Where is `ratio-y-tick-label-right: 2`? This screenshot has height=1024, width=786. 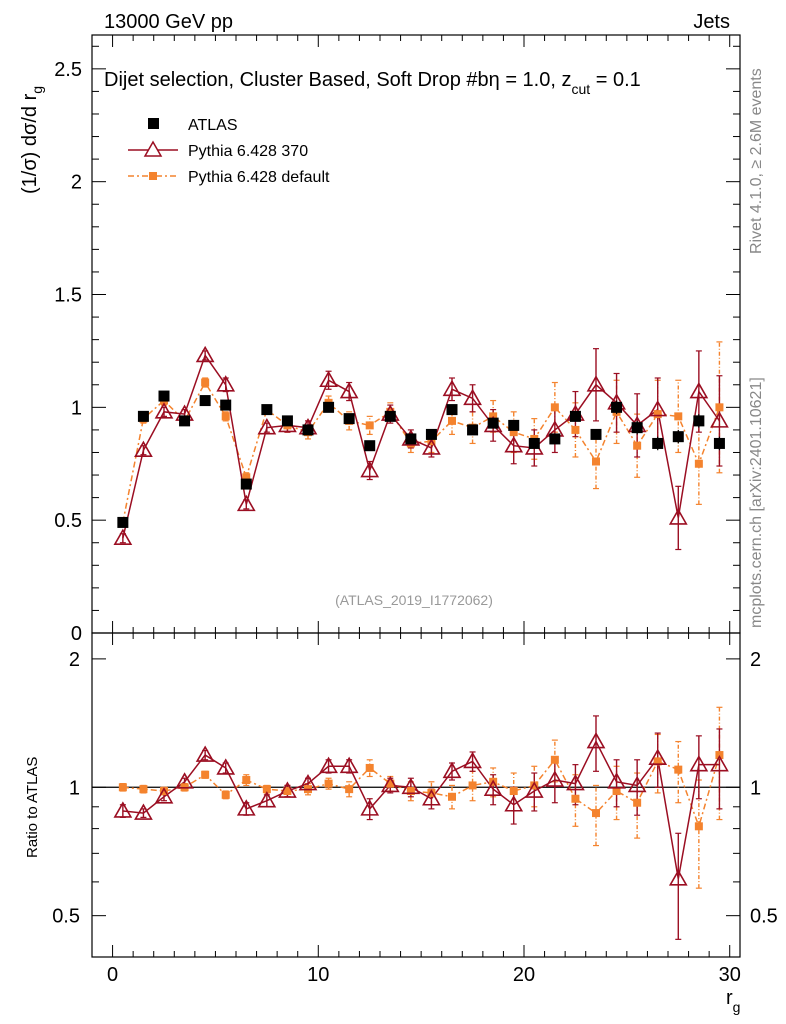
ratio-y-tick-label-right: 2 is located at coordinates (755, 660).